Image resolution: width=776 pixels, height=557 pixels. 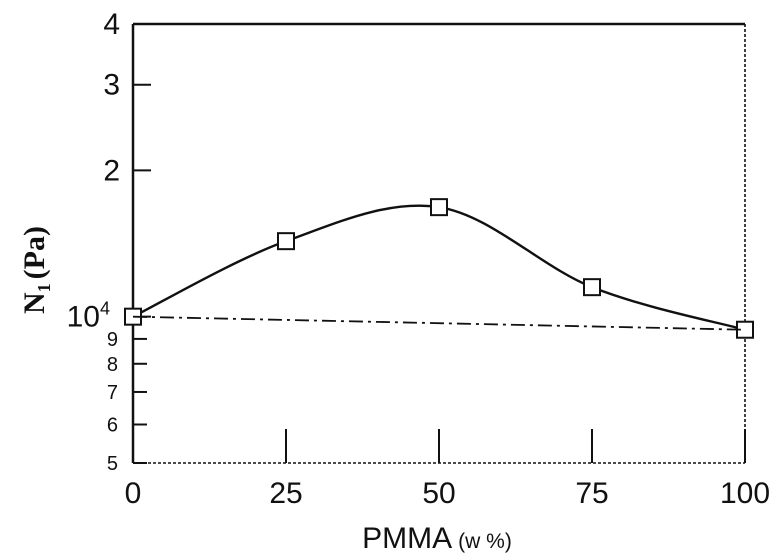 I want to click on x-tick-label: 100, so click(x=745, y=493).